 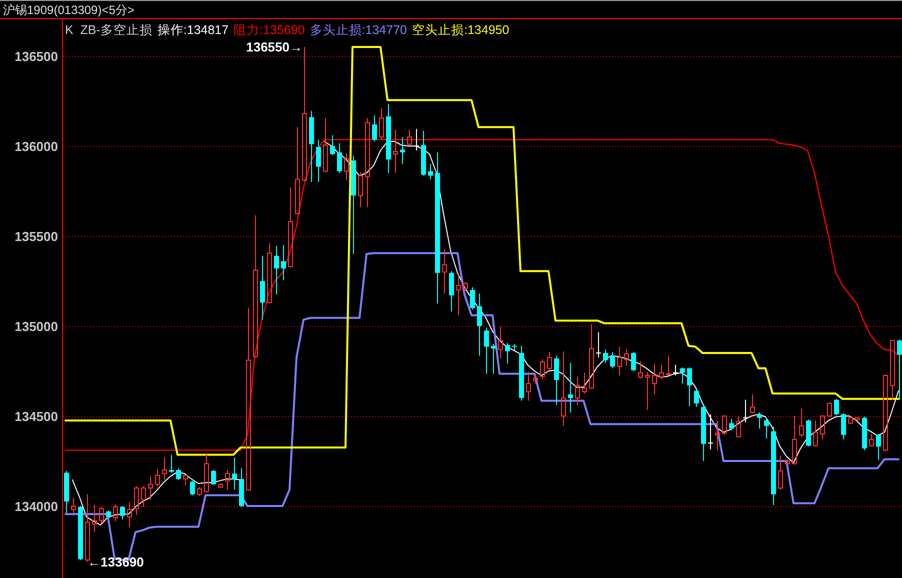 I want to click on y-tick-label: 134000, so click(x=36, y=506).